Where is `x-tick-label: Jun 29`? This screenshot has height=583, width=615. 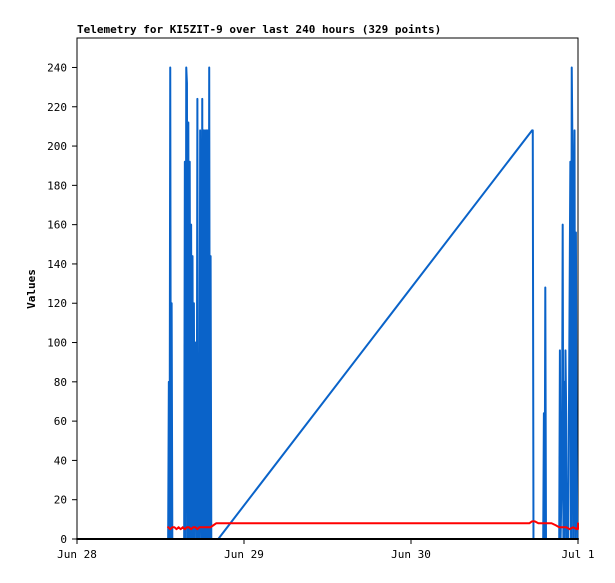
x-tick-label: Jun 29 is located at coordinates (244, 554).